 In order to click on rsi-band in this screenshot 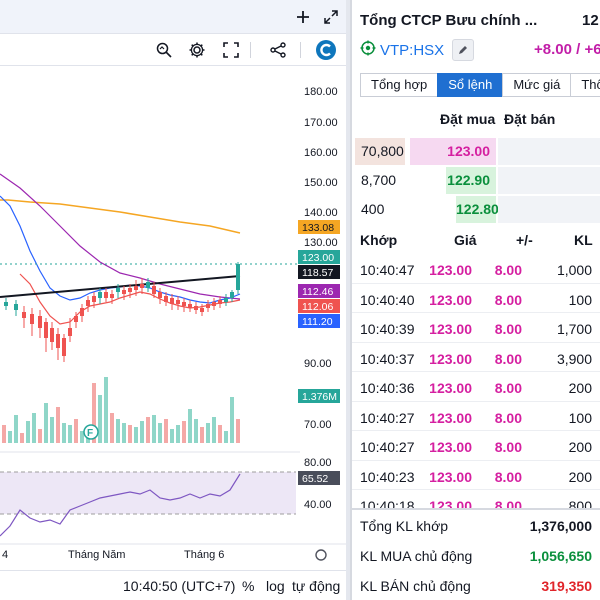, I will do `click(148, 493)`.